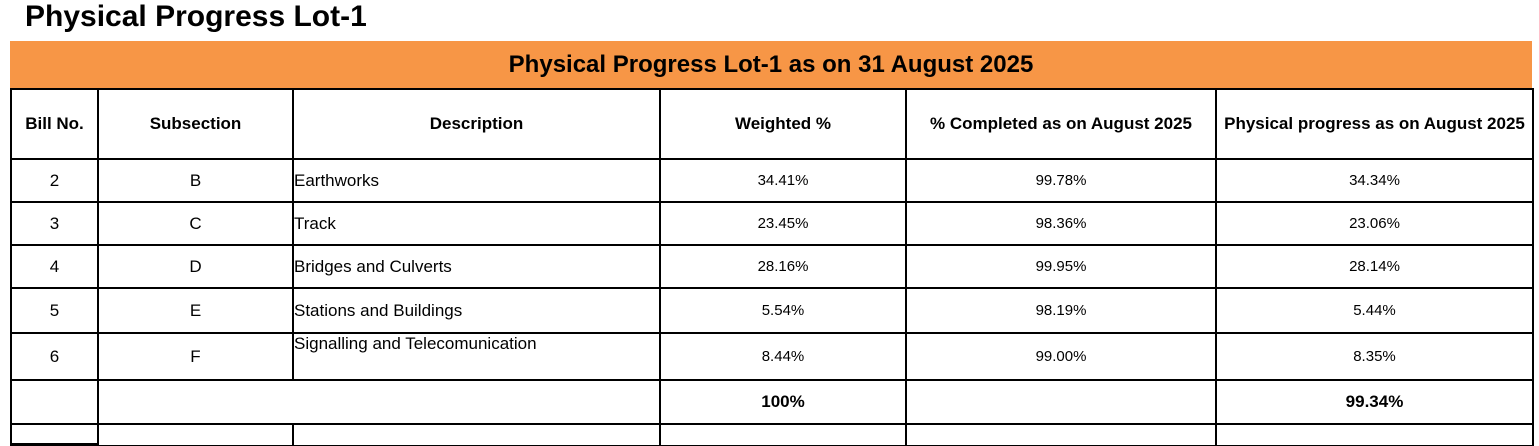 The image size is (1539, 446). Describe the element at coordinates (195, 223) in the screenshot. I see `cell-subsection: C` at that location.